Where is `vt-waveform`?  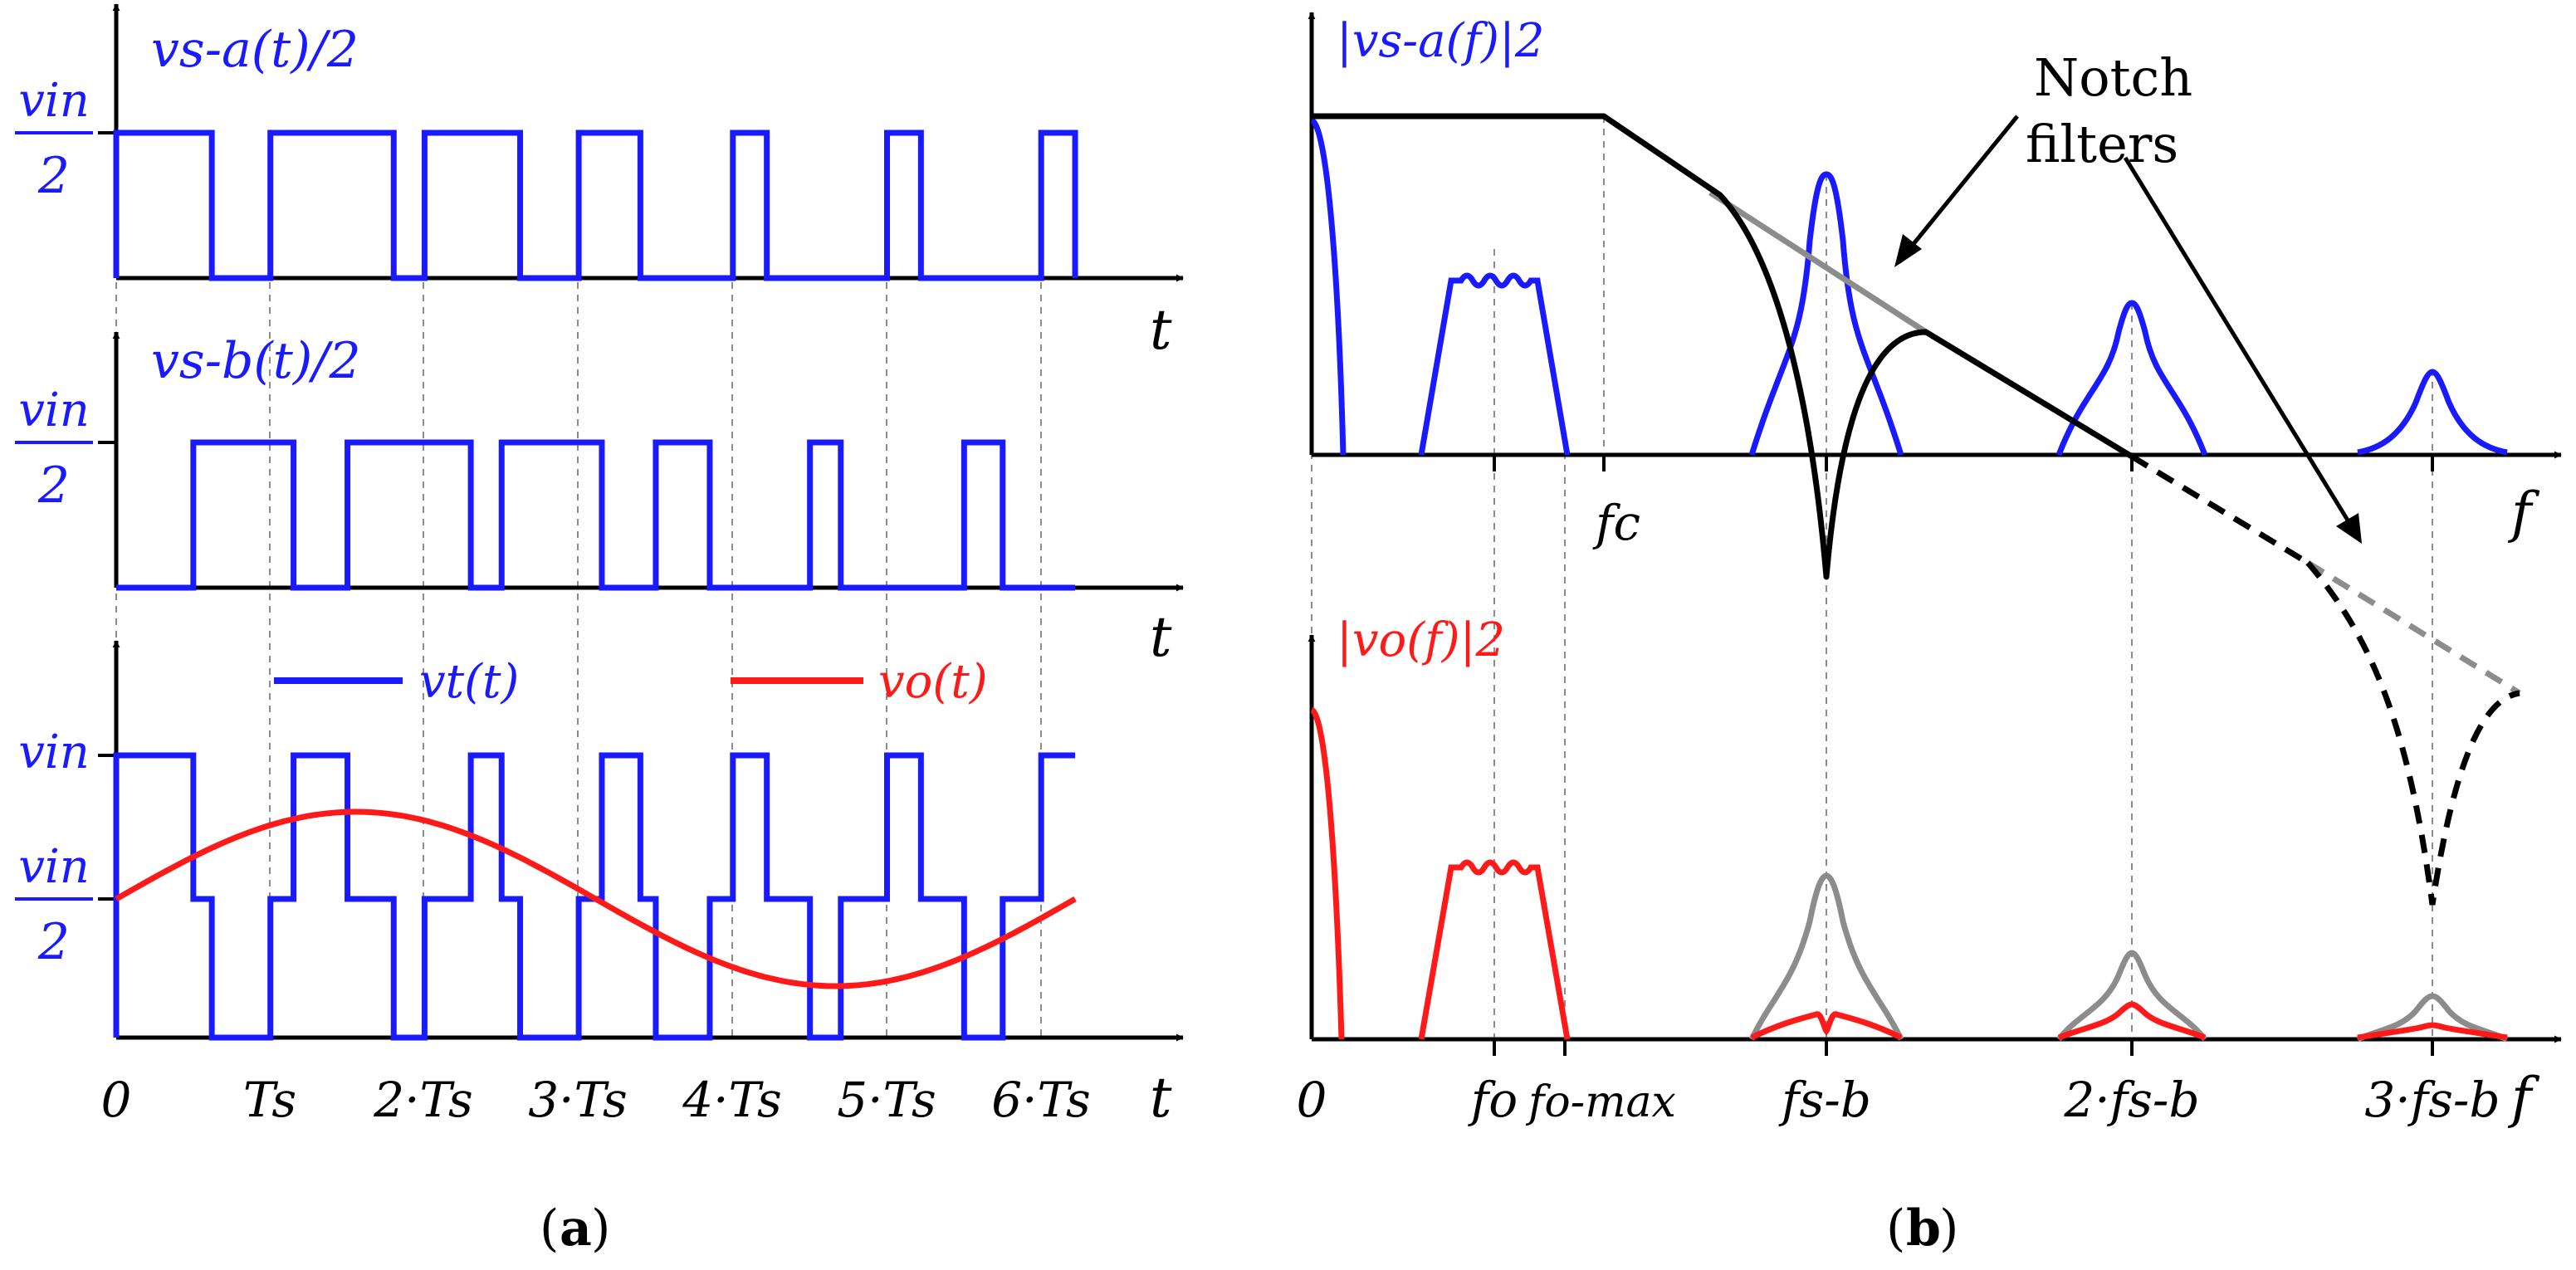
vt-waveform is located at coordinates (594, 897).